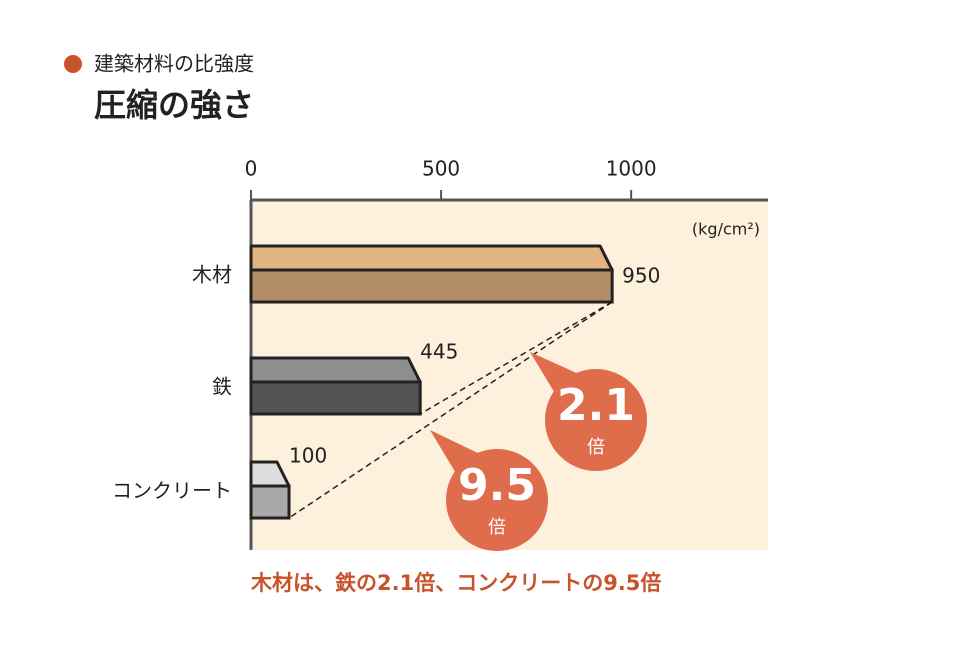 The image size is (965, 648). What do you see at coordinates (174, 105) in the screenshot?
I see `chart-title: 圧縮の強さ` at bounding box center [174, 105].